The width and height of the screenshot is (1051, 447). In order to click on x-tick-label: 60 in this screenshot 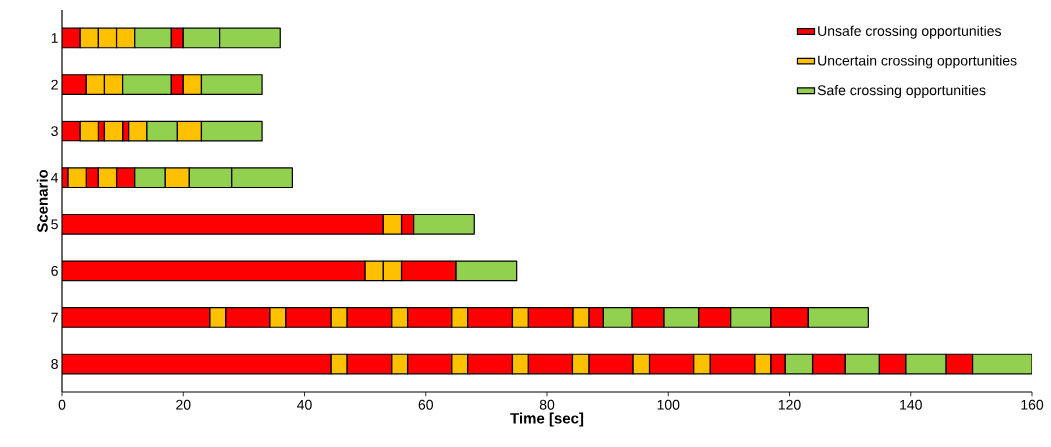, I will do `click(425, 404)`.